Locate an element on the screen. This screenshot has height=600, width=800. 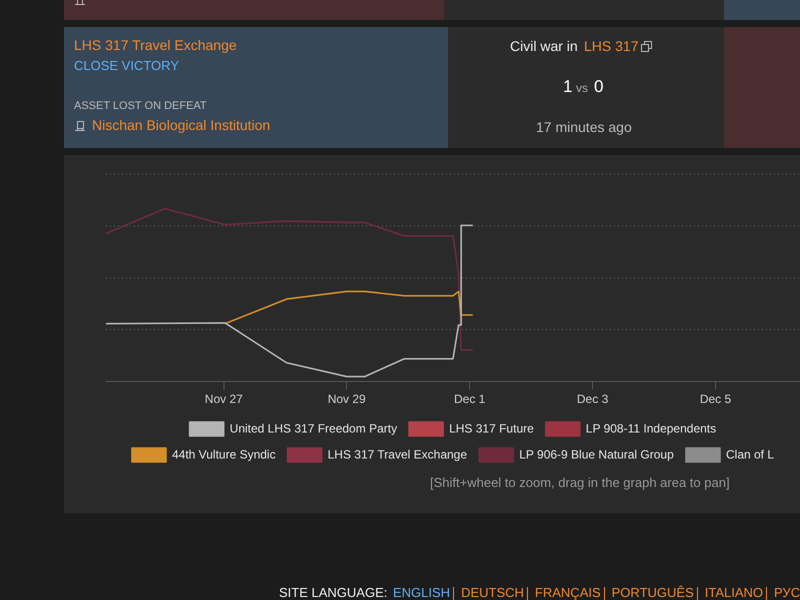
x-tick-label: Dec 3 is located at coordinates (592, 399).